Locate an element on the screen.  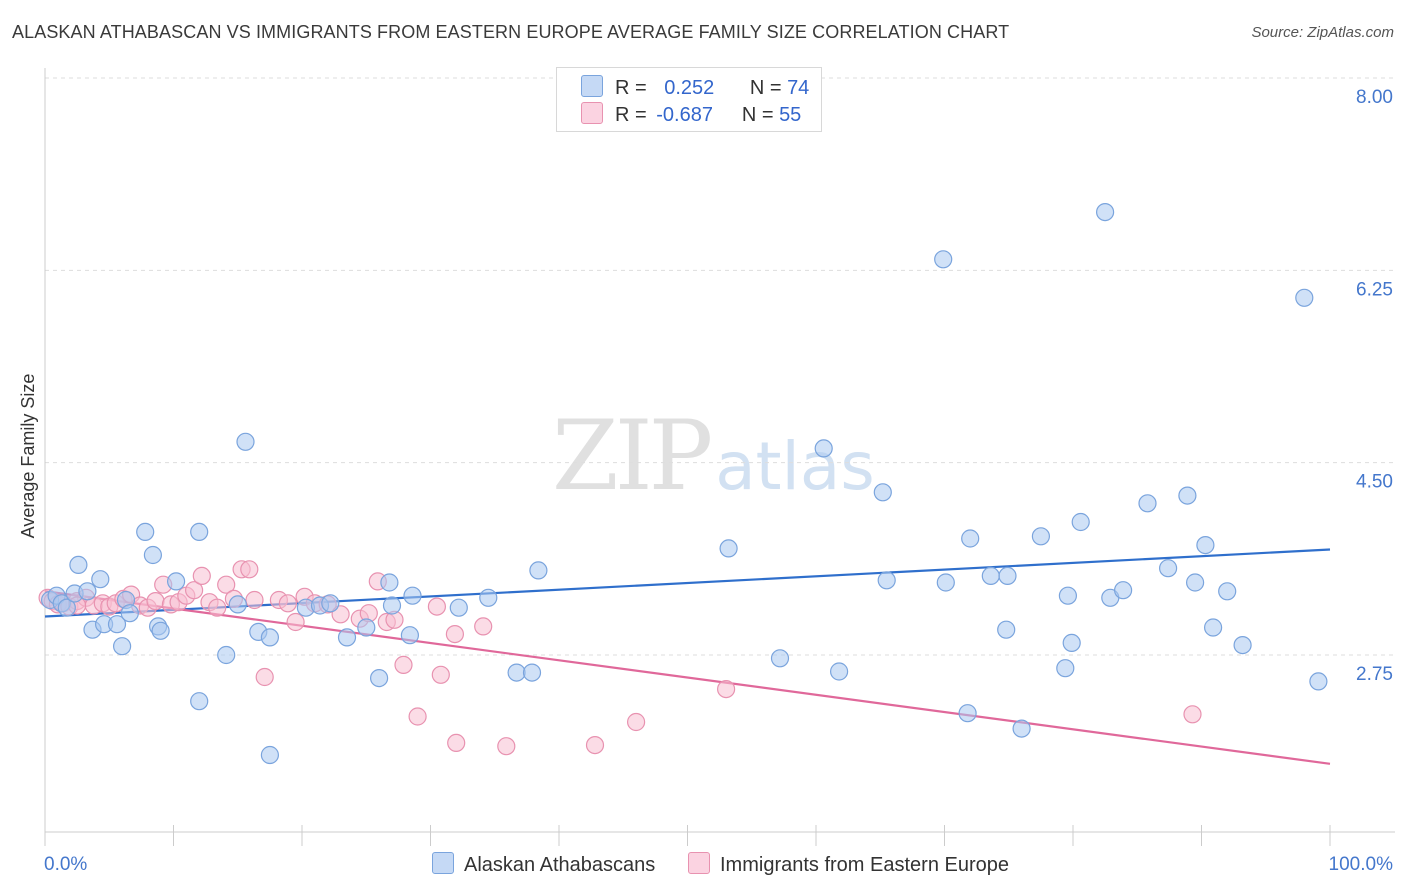
x-tick-label-end: 100.0% is located at coordinates (1361, 864).